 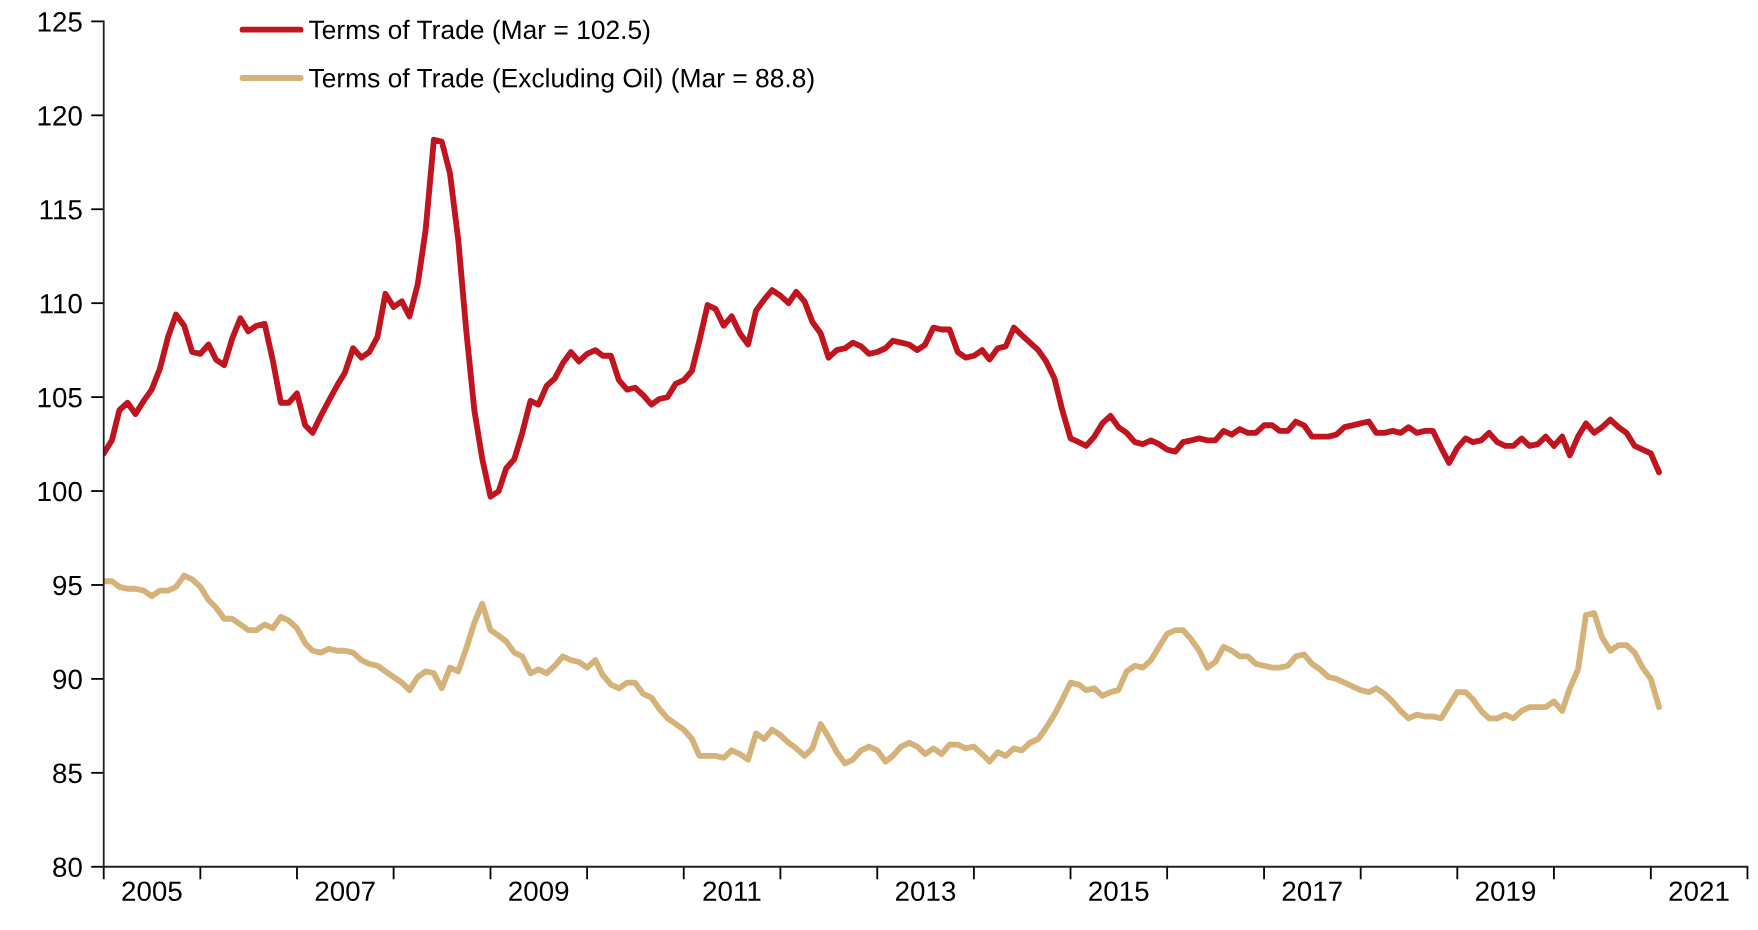 What do you see at coordinates (67, 773) in the screenshot?
I see `y-tick-label: 85` at bounding box center [67, 773].